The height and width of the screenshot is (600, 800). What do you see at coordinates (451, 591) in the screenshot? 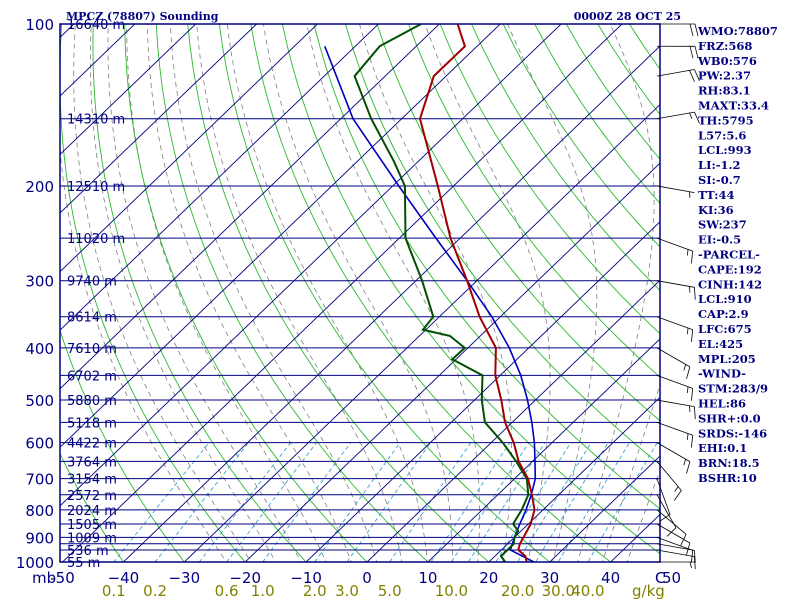
I see `mixing-ratio-label: 10.0` at bounding box center [451, 591].